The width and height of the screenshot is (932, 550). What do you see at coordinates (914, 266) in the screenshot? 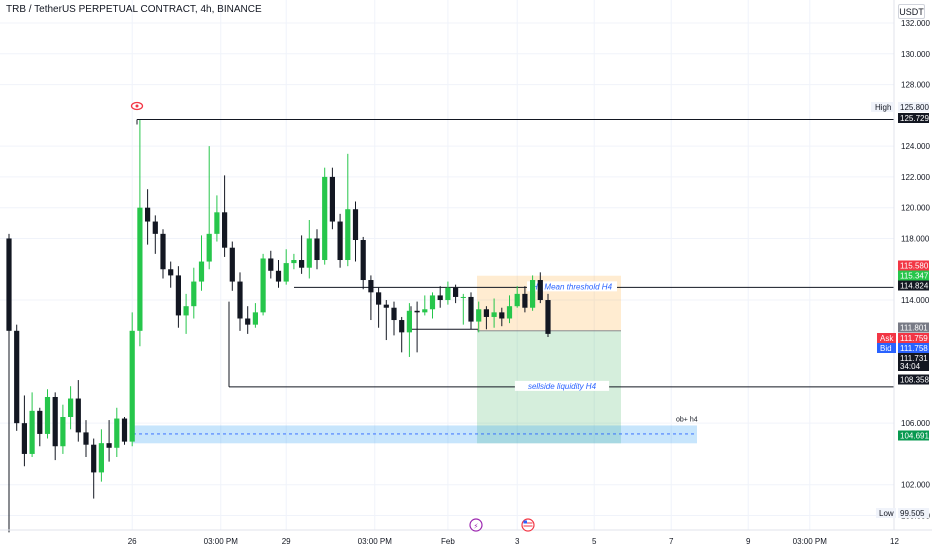
I see `stop-price-label: 115.580` at bounding box center [914, 266].